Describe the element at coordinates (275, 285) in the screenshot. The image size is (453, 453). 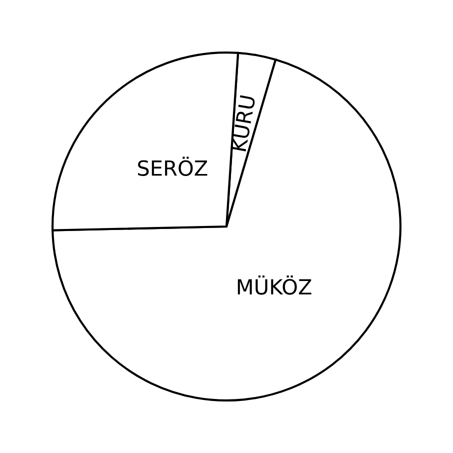
I see `slice-label: MÜKÖZ` at that location.